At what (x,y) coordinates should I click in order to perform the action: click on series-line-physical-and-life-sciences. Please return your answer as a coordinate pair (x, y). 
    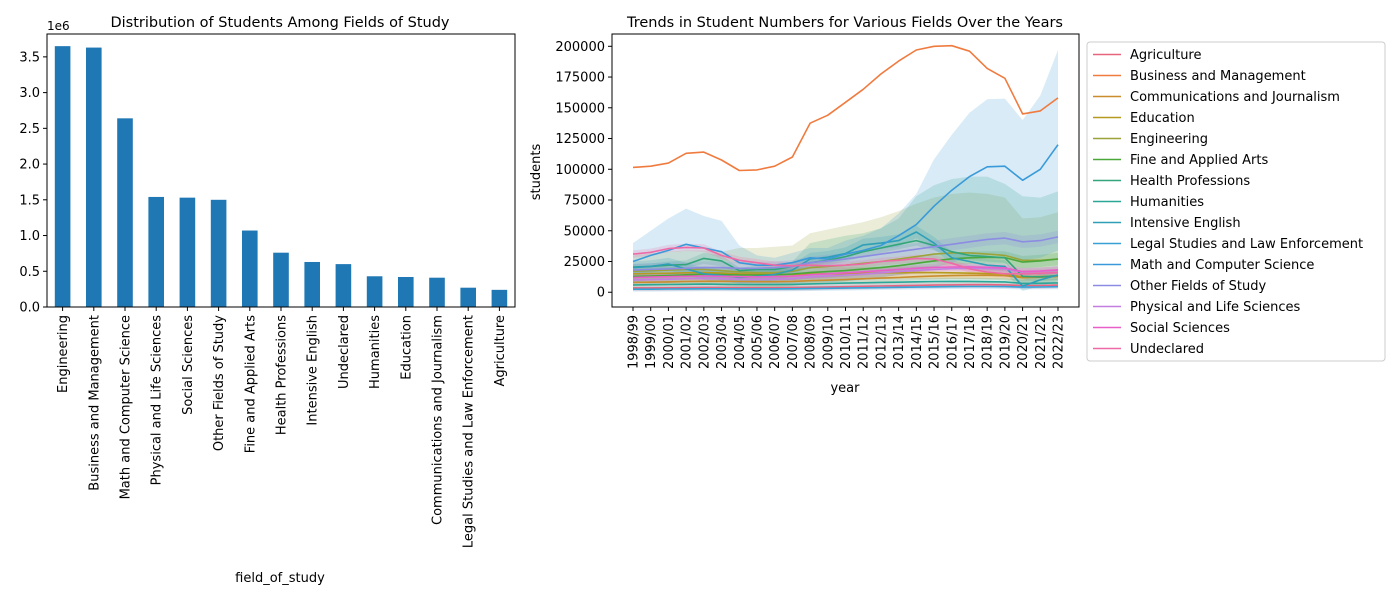
    Looking at the image, I should click on (845, 274).